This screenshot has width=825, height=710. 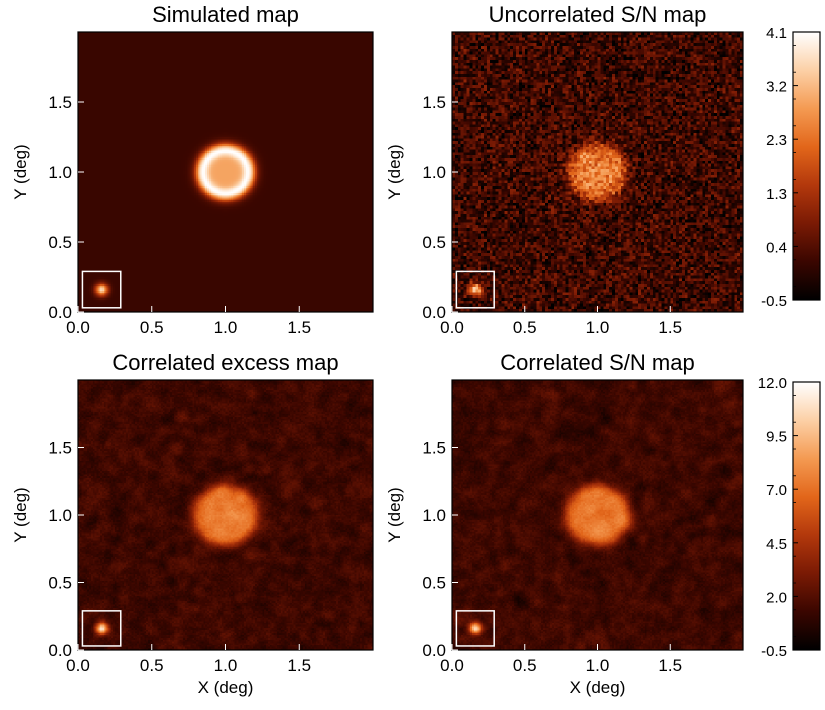 I want to click on colorbar-tick-label: 7.0, so click(x=776, y=490).